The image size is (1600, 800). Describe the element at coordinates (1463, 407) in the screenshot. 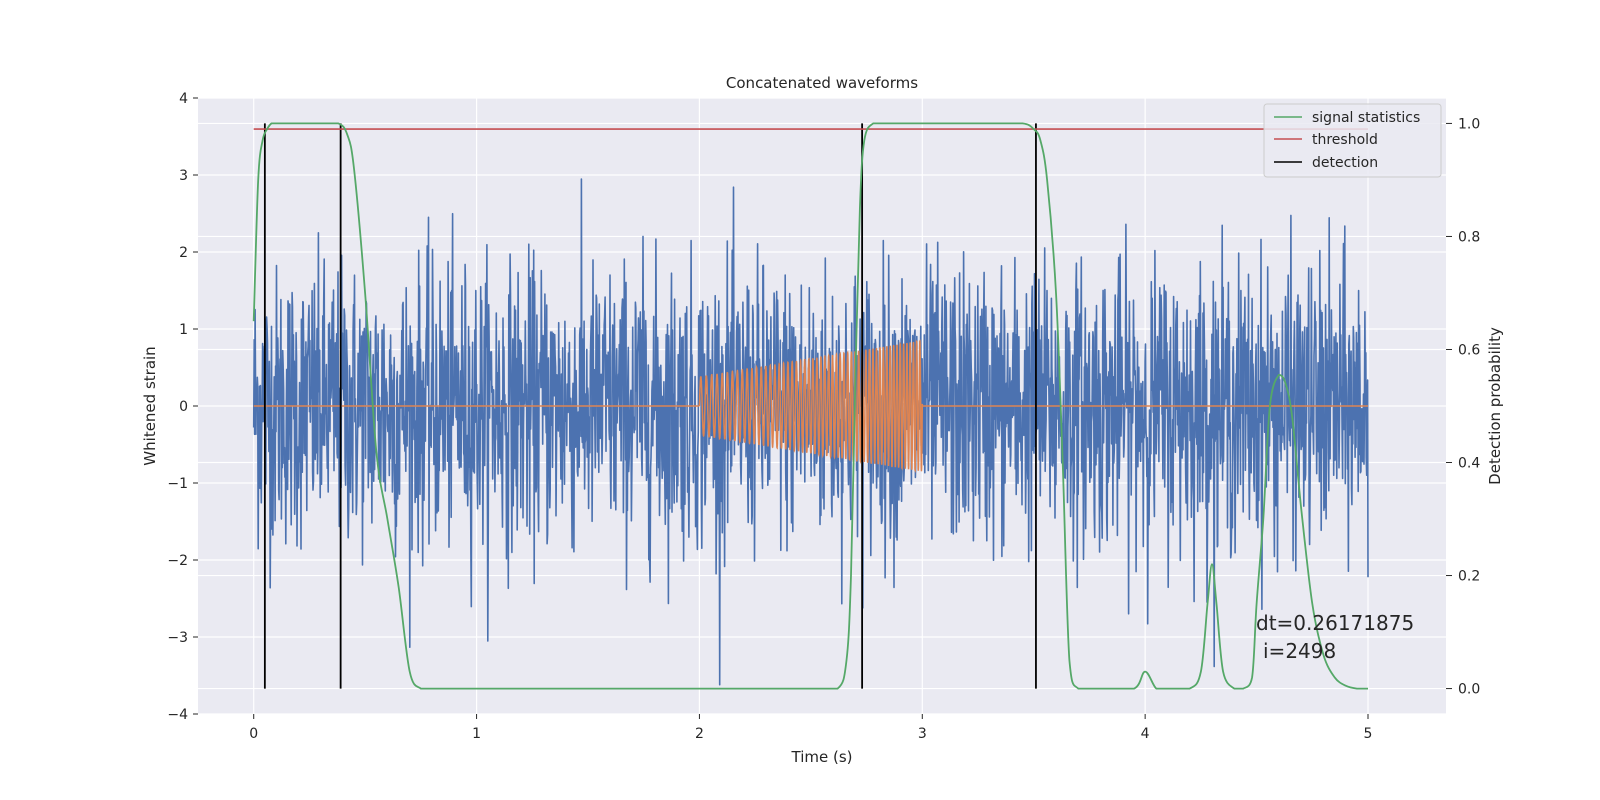

I see `y2-ticks: 0.0 0.2 0.4 0.6 0.8 1.0` at that location.